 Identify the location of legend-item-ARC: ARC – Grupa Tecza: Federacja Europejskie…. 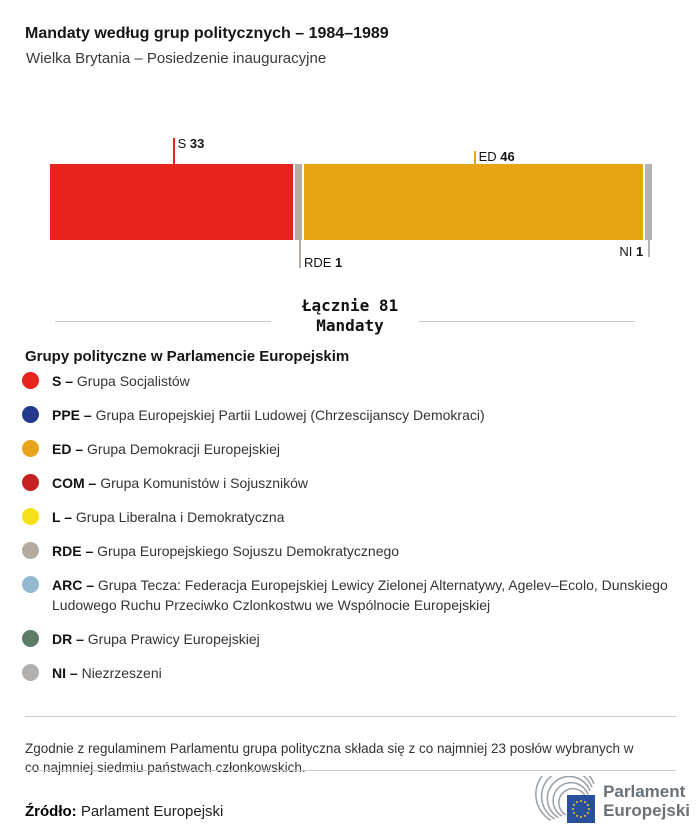
(348, 595).